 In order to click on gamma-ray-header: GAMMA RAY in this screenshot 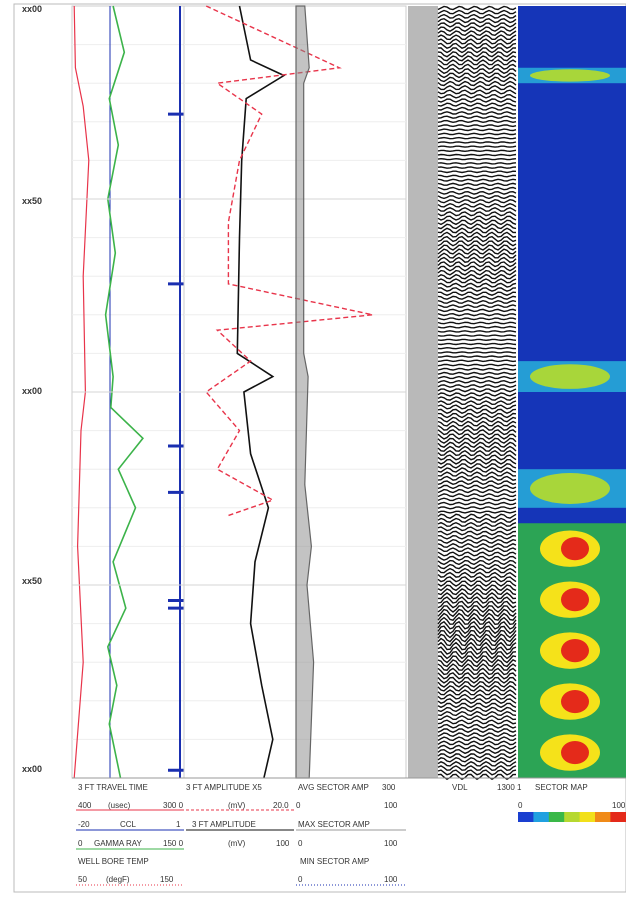, I will do `click(118, 843)`.